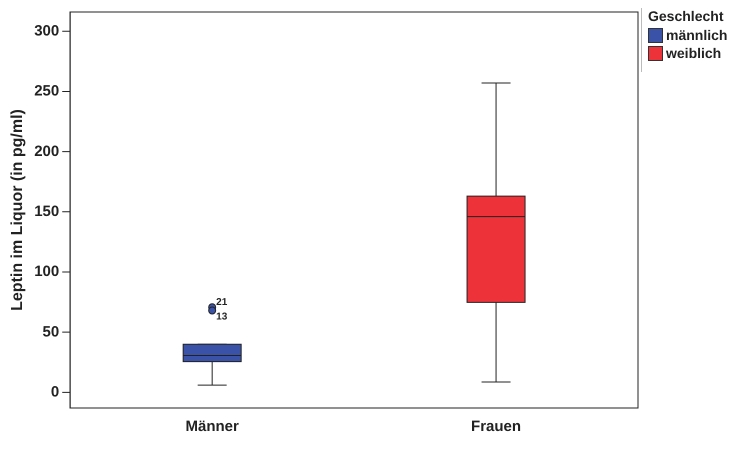  Describe the element at coordinates (222, 302) in the screenshot. I see `annotation: 21` at that location.